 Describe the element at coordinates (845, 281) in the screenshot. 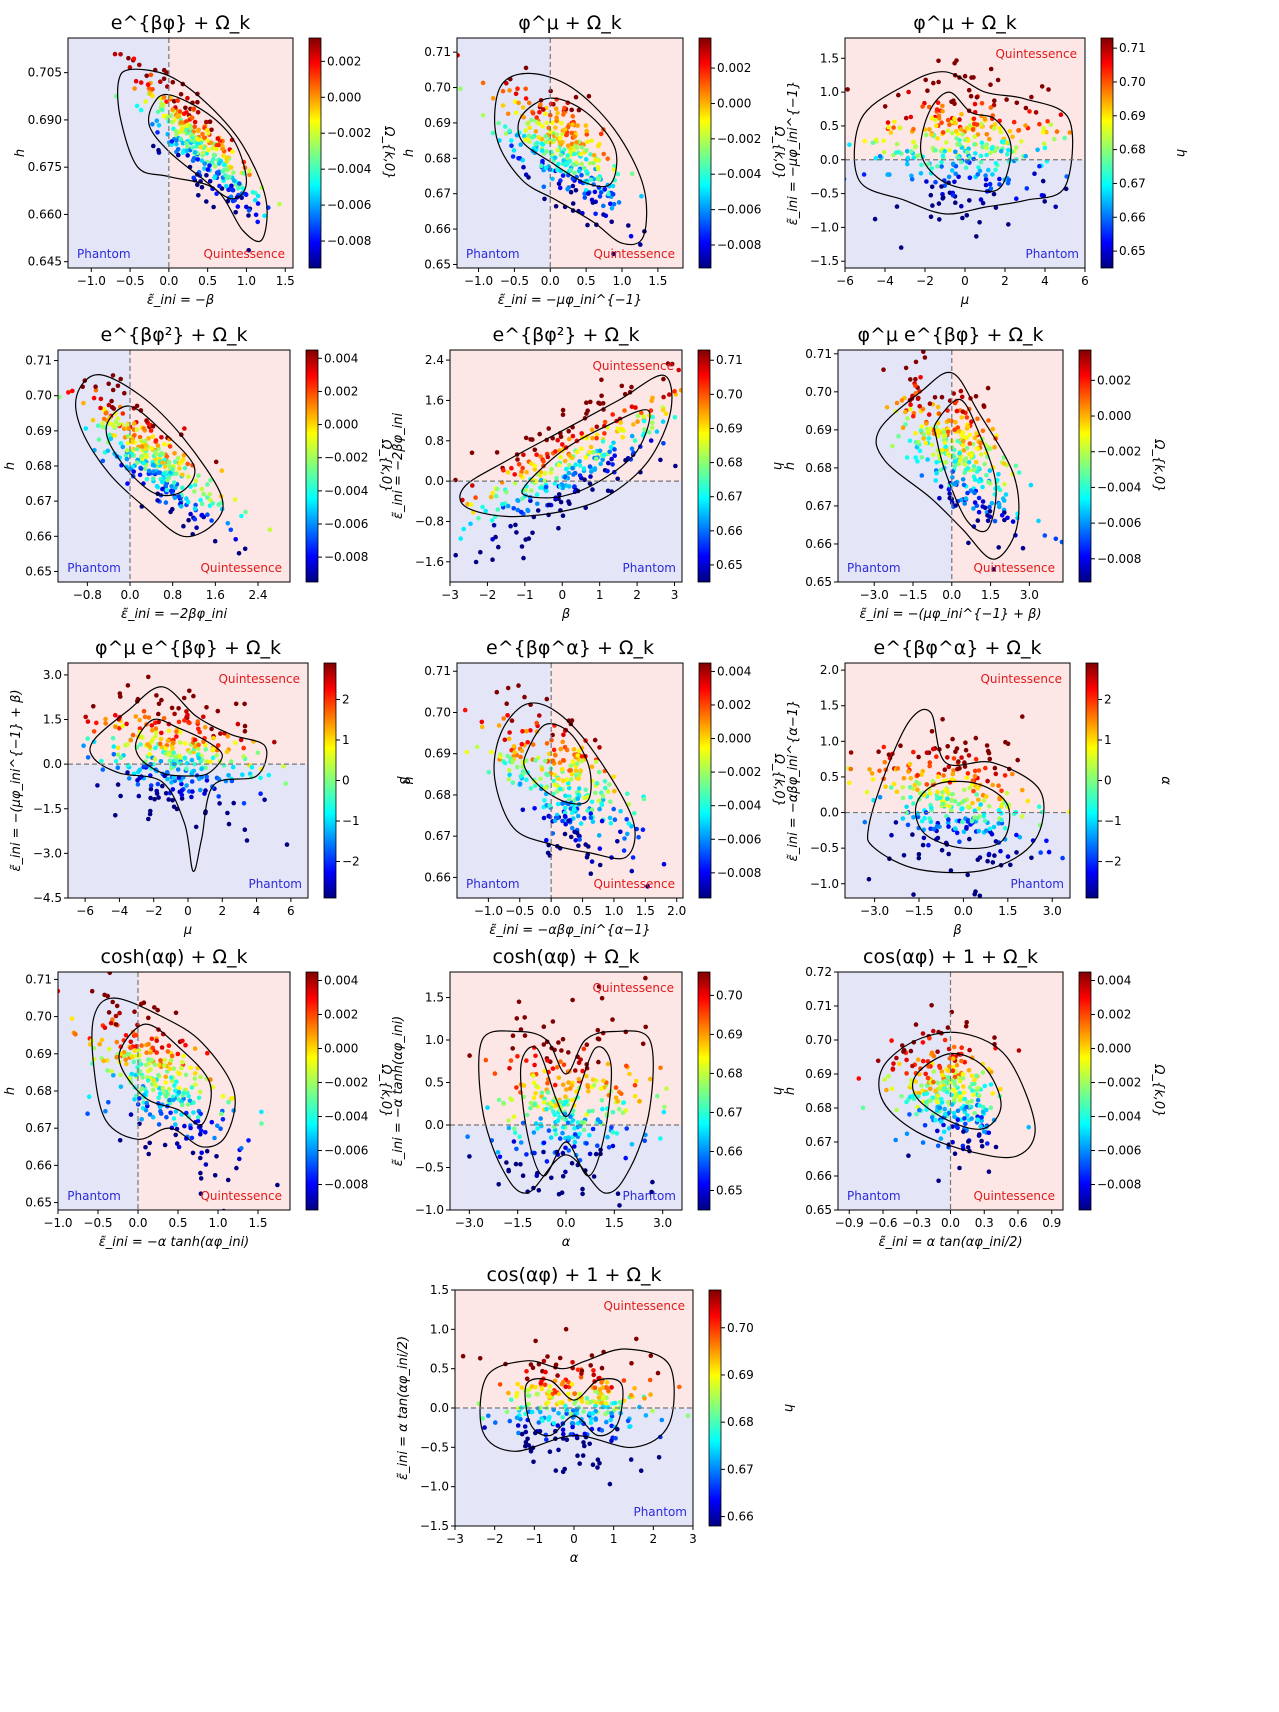

I see `x-tick-label: −6` at that location.